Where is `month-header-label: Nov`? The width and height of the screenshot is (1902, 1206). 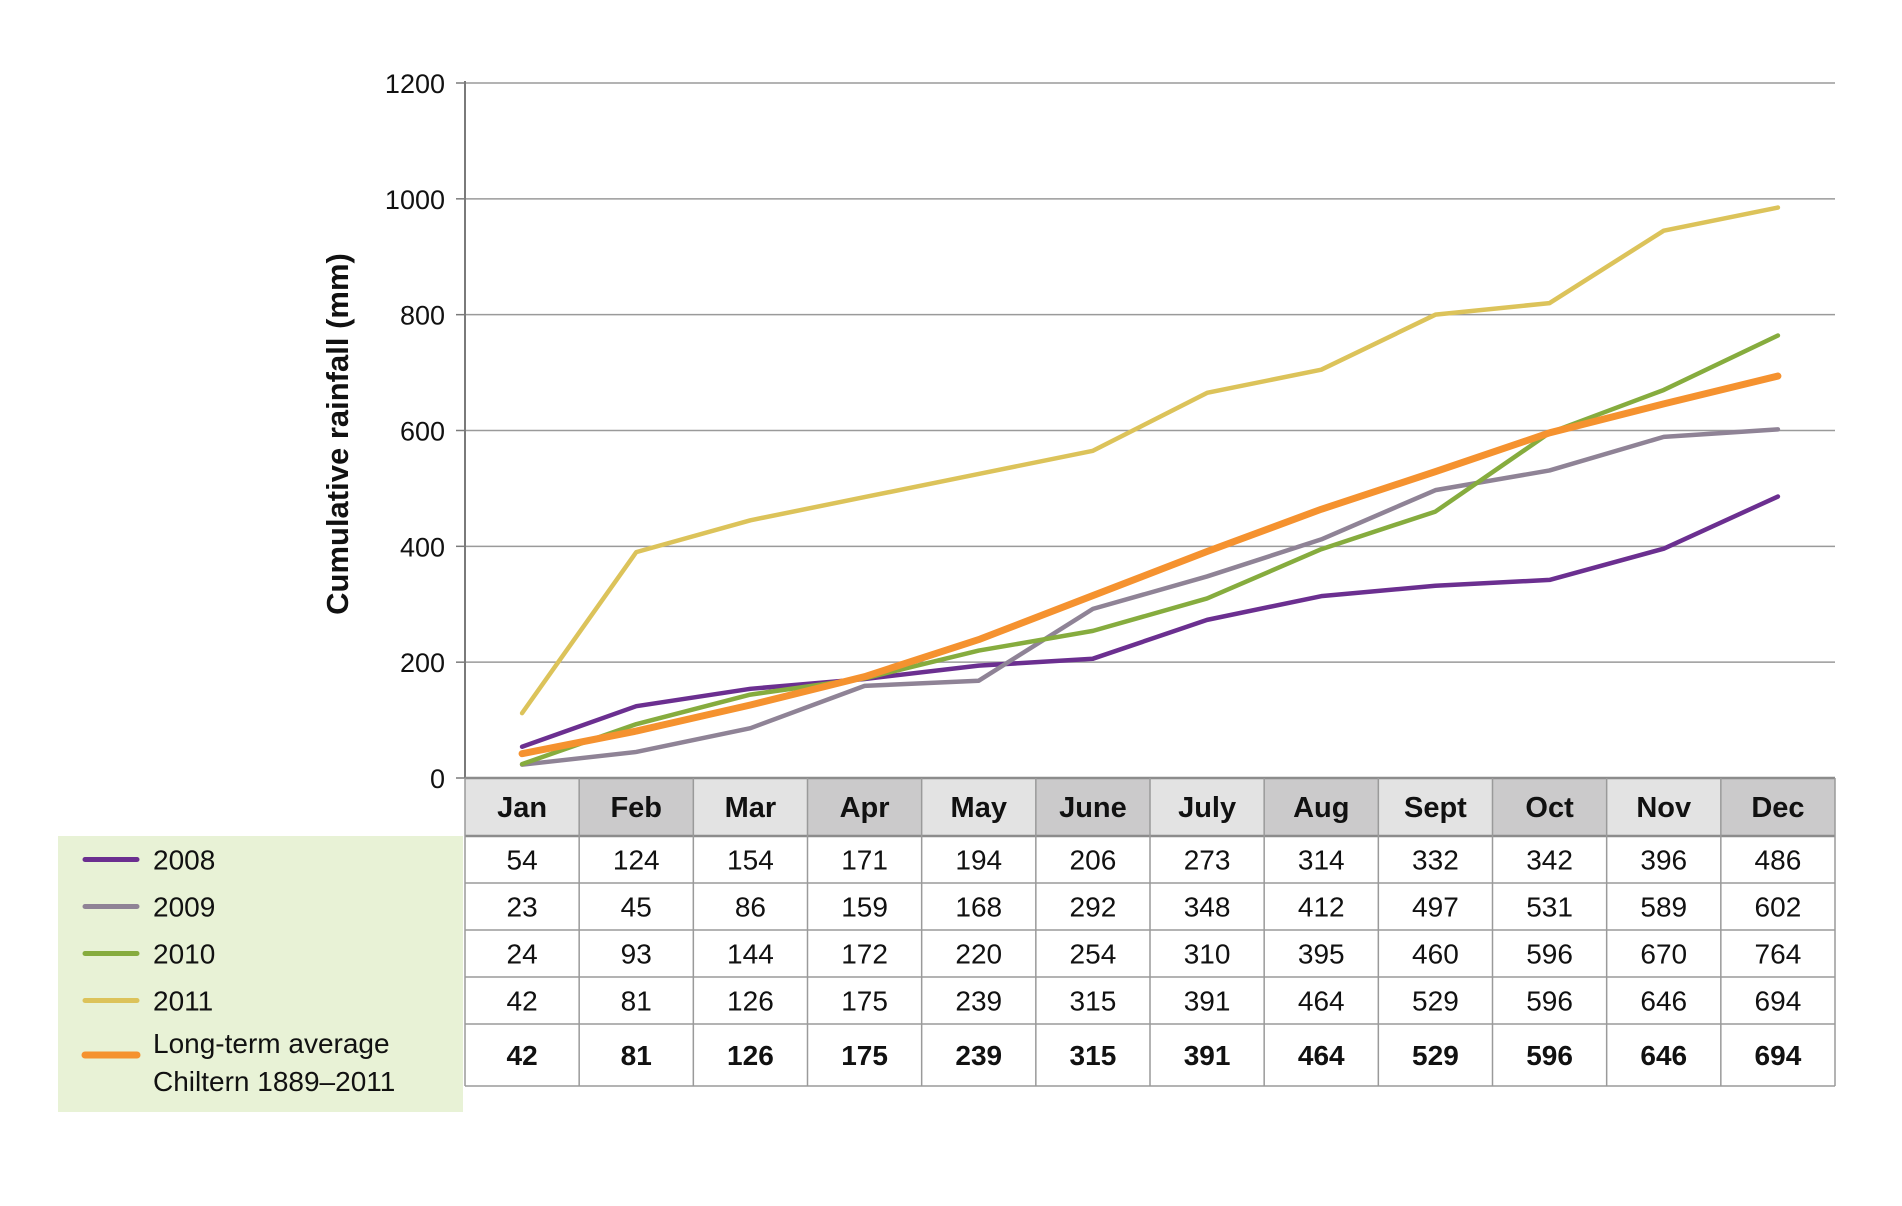
month-header-label: Nov is located at coordinates (1663, 808).